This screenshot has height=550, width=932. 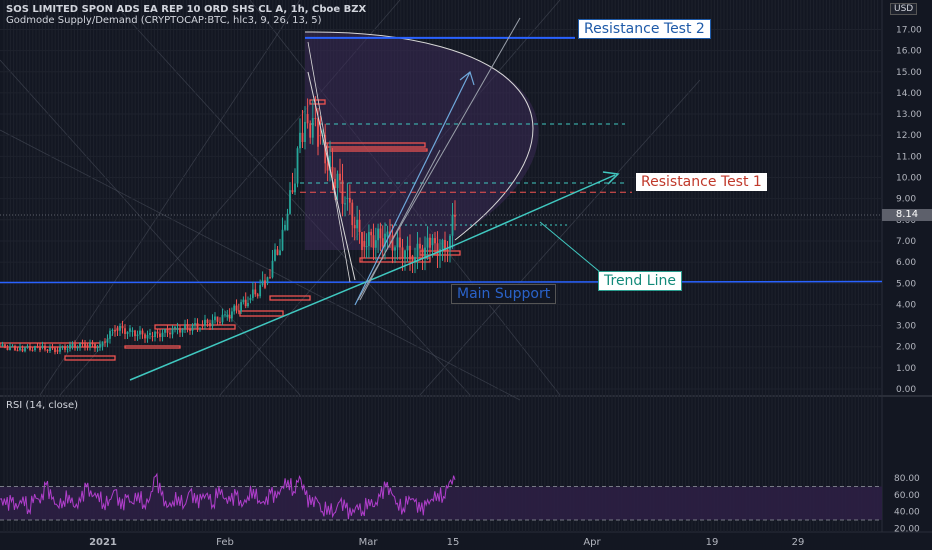 I want to click on swing-leg, so click(x=329, y=162).